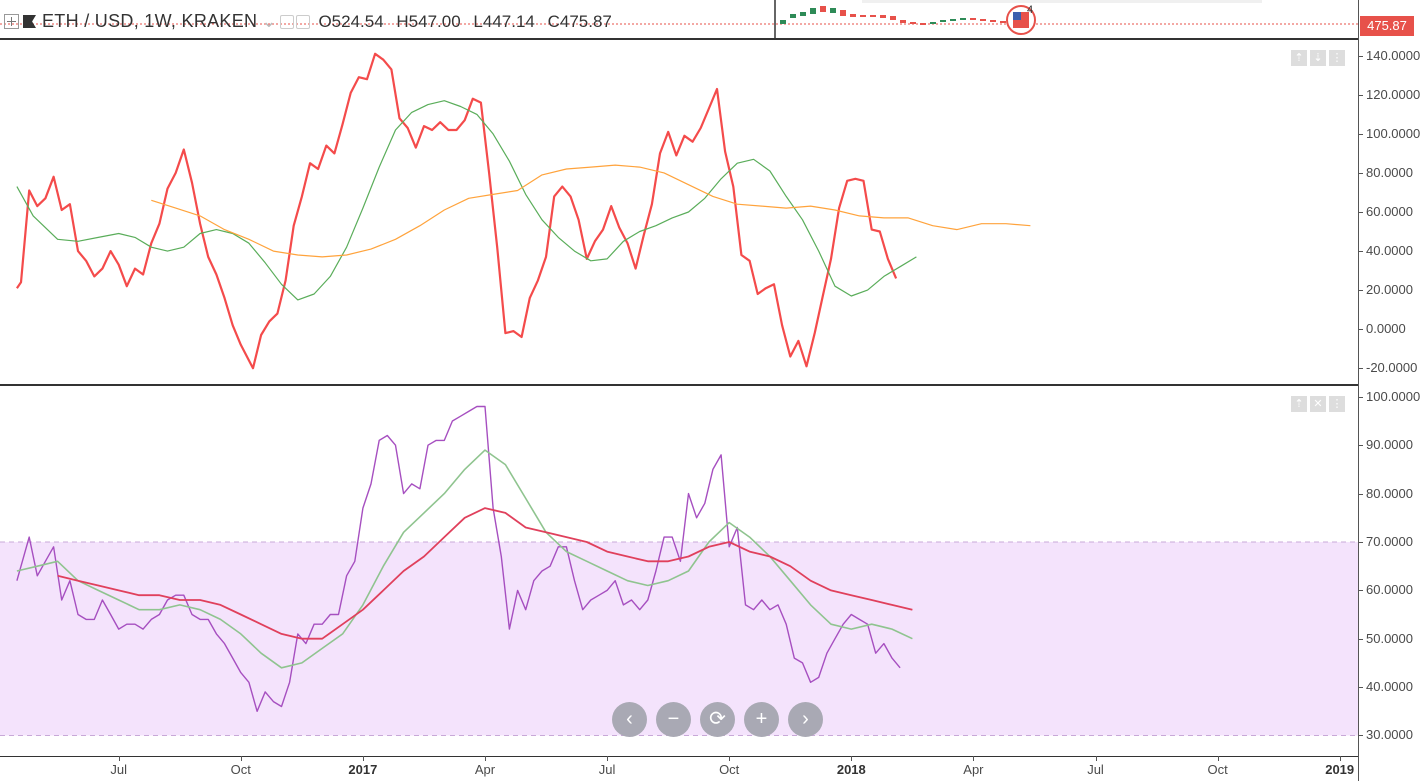 This screenshot has height=782, width=1428. Describe the element at coordinates (1393, 55) in the screenshot. I see `y-tick-label: 140.0000` at that location.